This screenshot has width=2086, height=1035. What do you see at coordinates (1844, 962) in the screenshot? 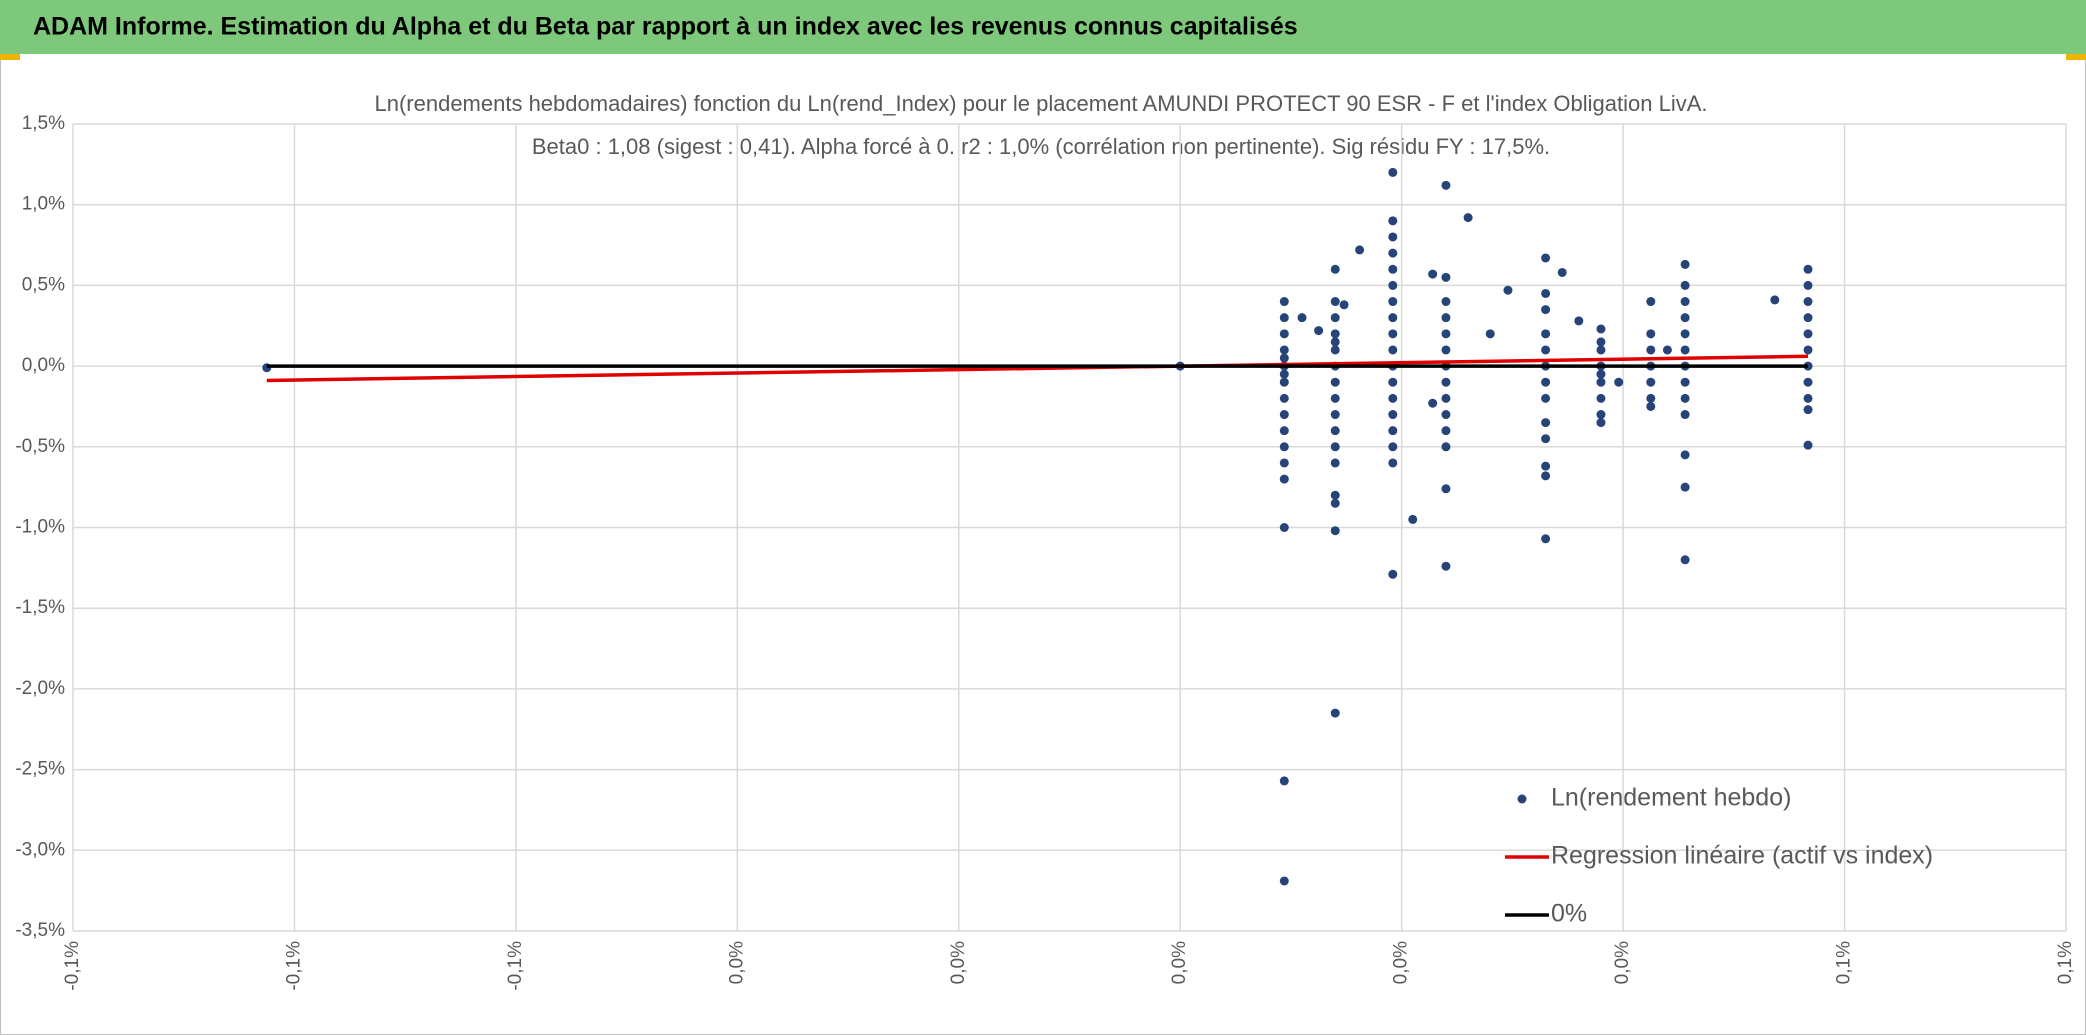
I see `x-tick-label: 0,1%` at bounding box center [1844, 962].